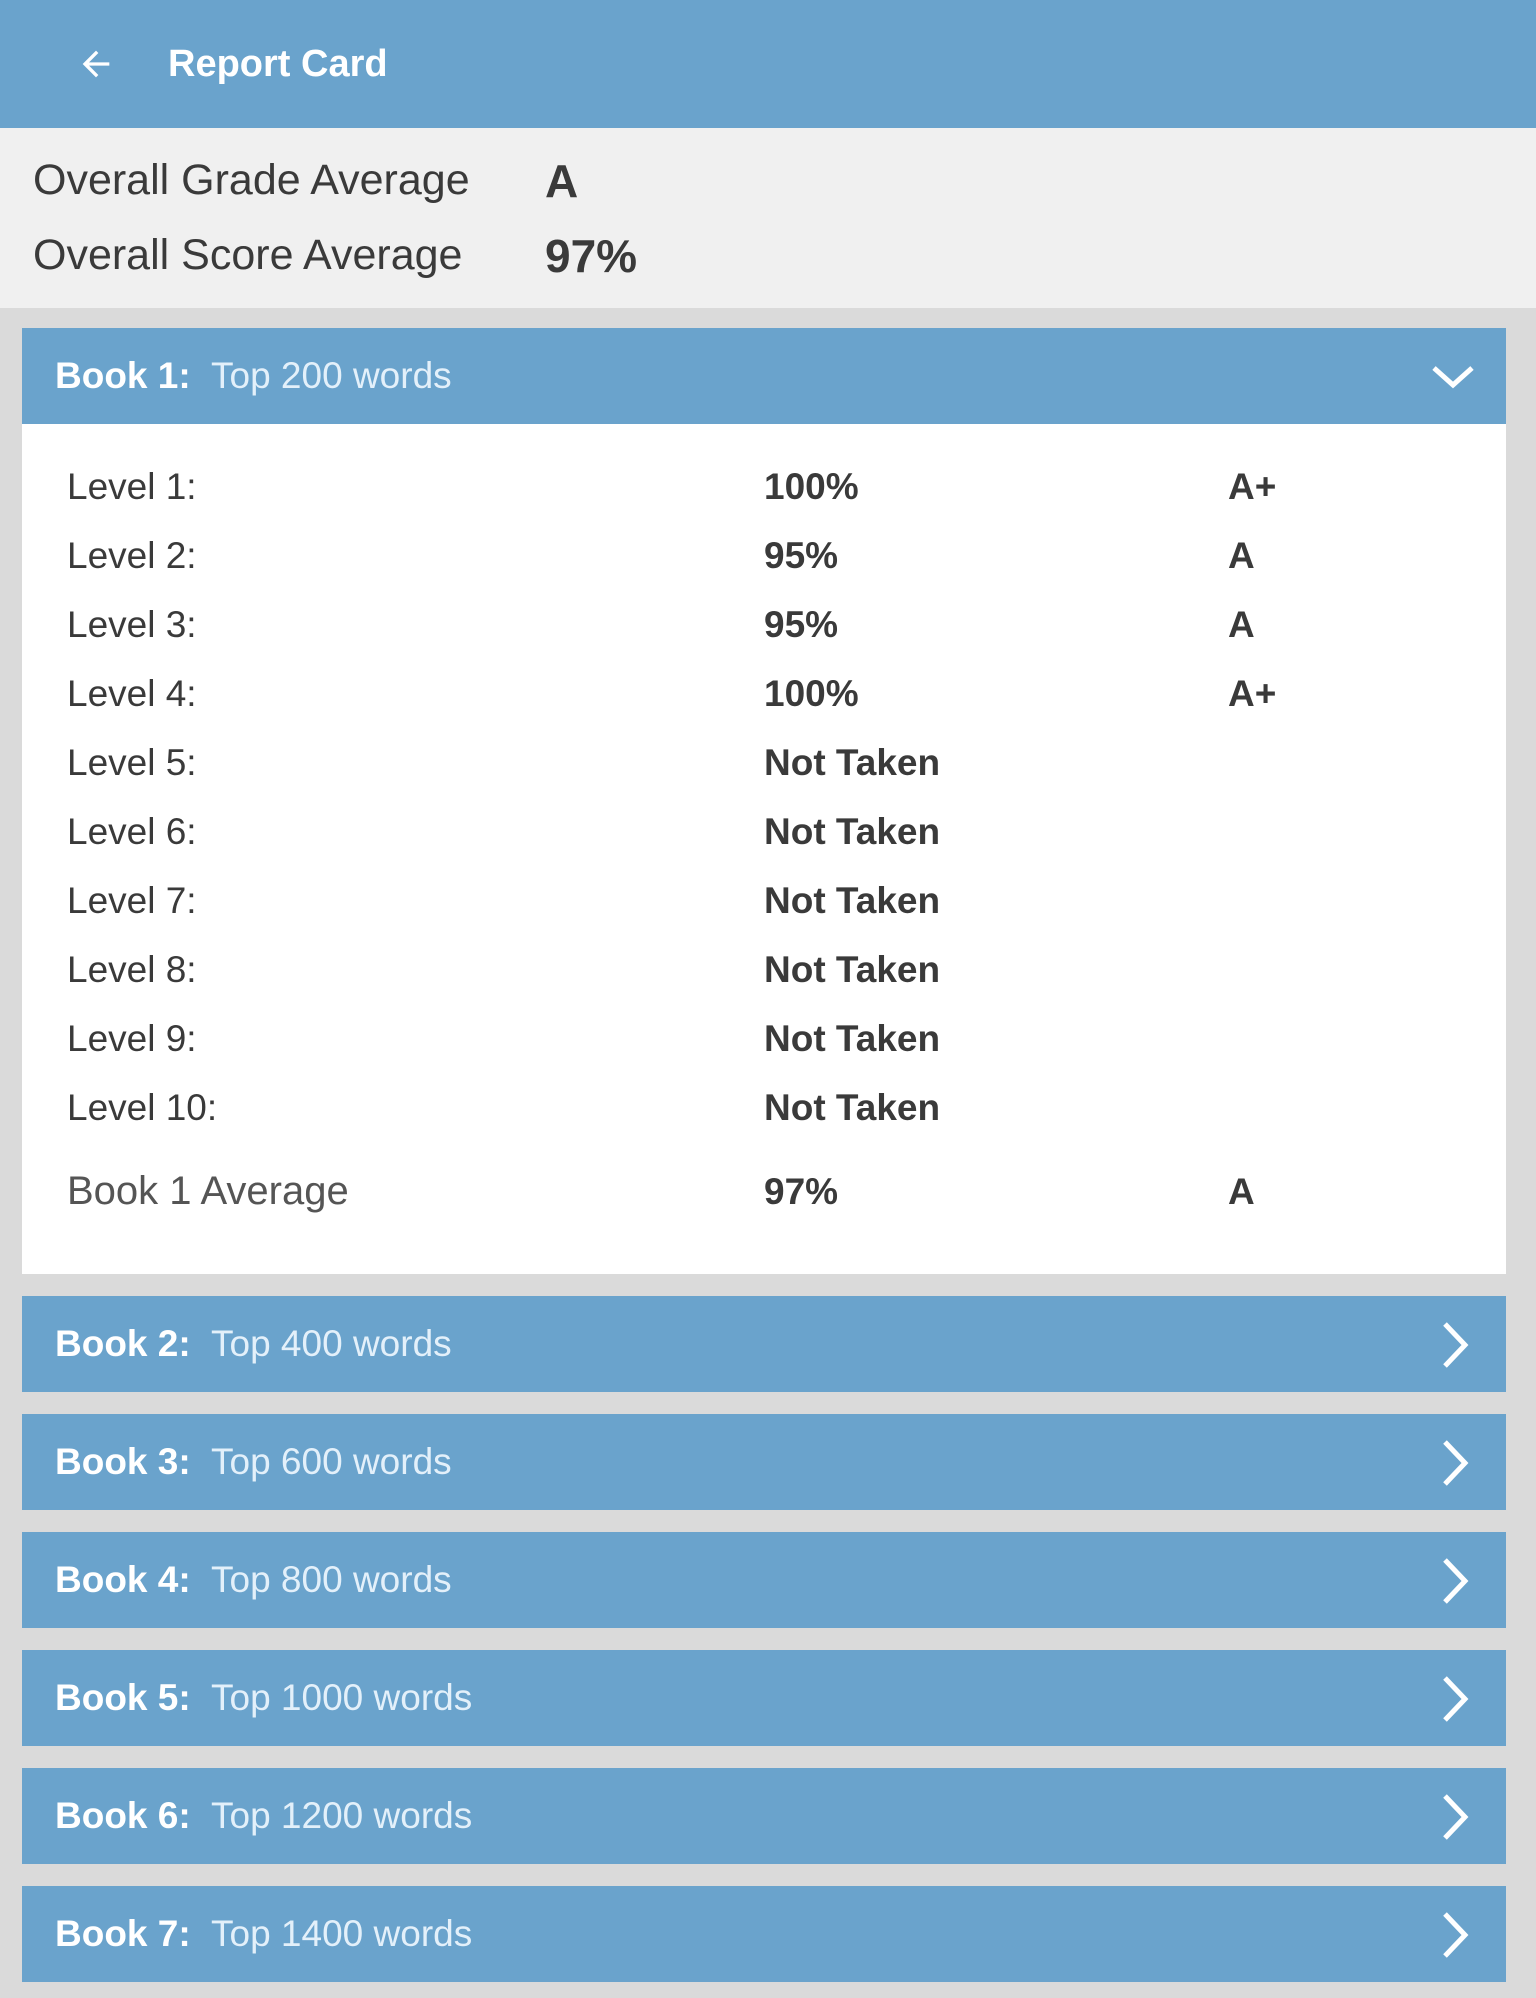  I want to click on book-average-label: Book 1 Average, so click(208, 1191).